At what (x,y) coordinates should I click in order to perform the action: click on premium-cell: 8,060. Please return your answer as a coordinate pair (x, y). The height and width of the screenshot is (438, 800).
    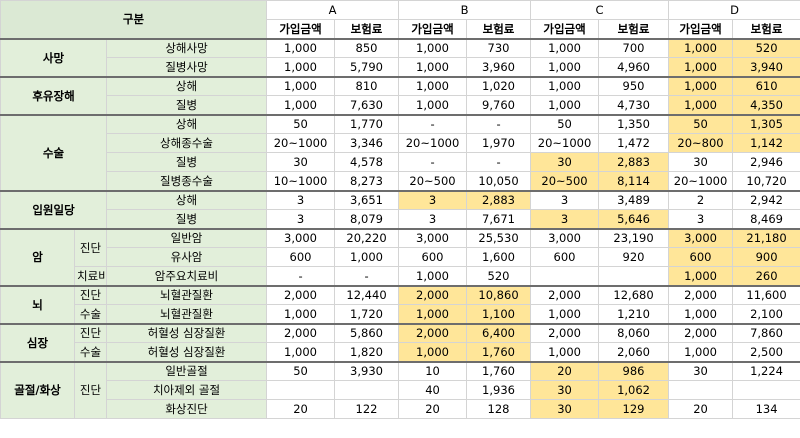
    Looking at the image, I should click on (634, 332).